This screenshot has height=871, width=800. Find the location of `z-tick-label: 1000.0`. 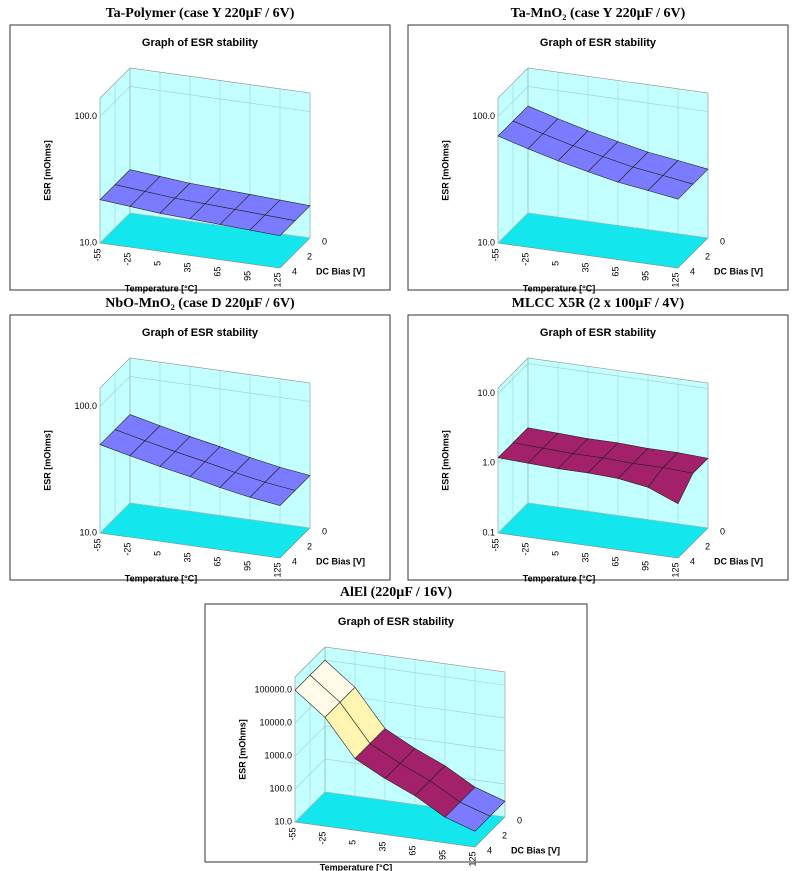

z-tick-label: 1000.0 is located at coordinates (278, 755).